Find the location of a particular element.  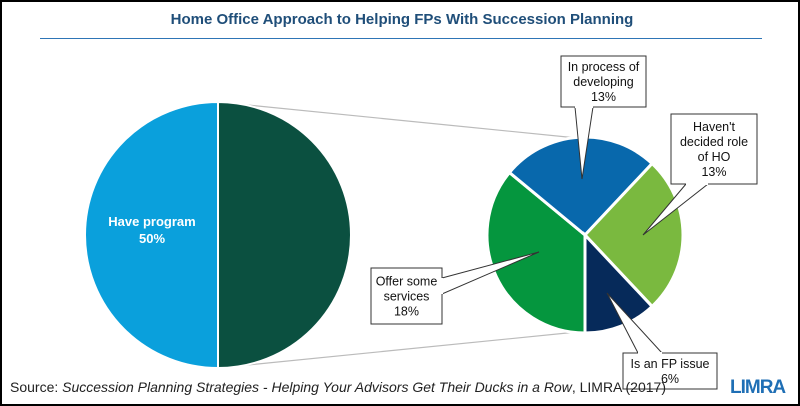

connector-line-bottom is located at coordinates (397, 350).